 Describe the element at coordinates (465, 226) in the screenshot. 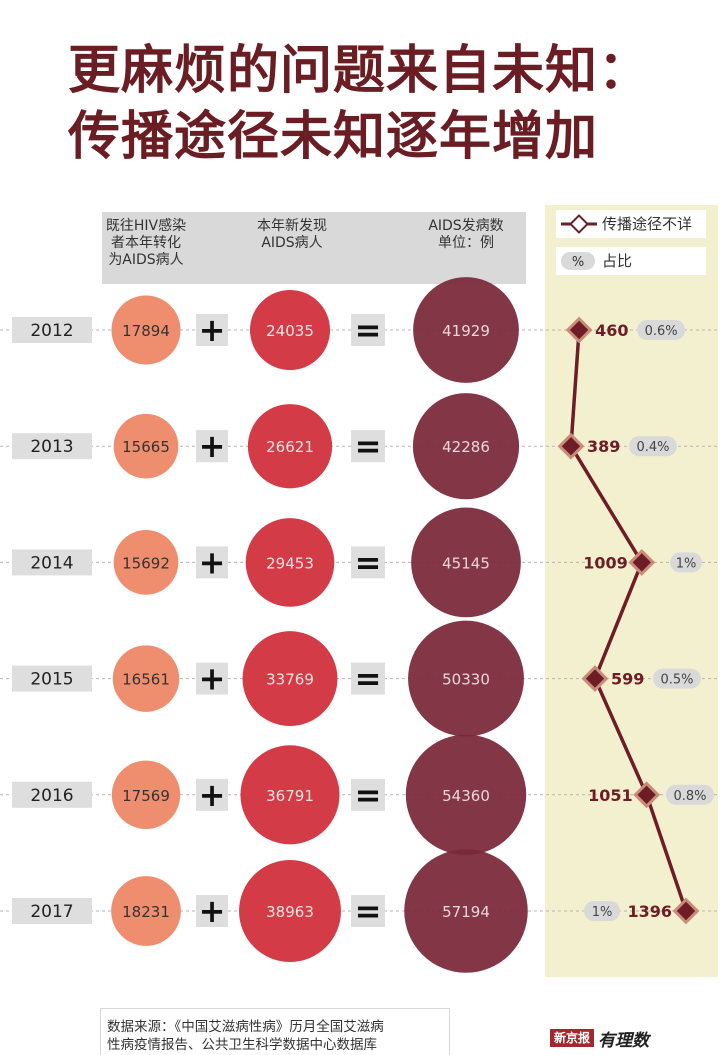

I see `header-aids-cases-line: AIDS发病数` at that location.